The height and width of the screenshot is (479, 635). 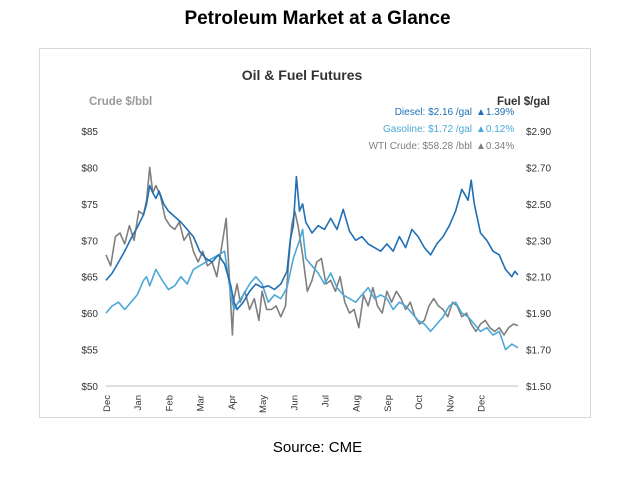 I want to click on legend-change: ▲1.39%, so click(x=495, y=112).